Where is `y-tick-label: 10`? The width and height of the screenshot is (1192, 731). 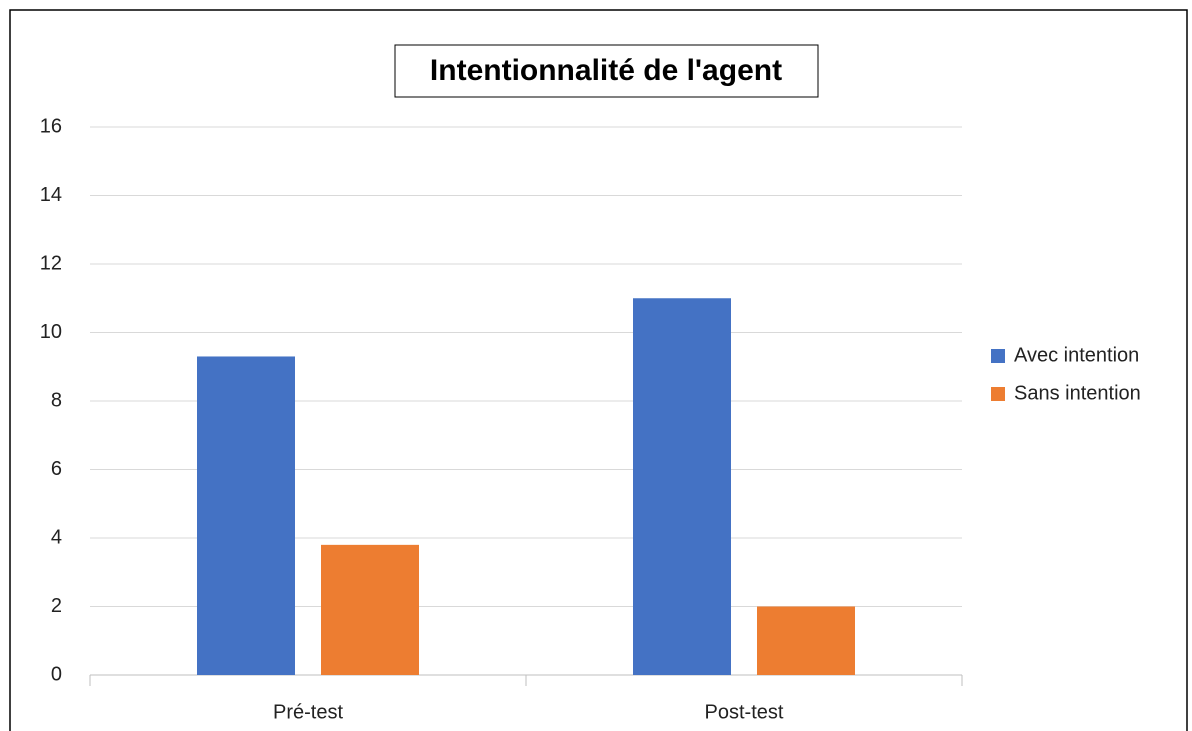 y-tick-label: 10 is located at coordinates (51, 332).